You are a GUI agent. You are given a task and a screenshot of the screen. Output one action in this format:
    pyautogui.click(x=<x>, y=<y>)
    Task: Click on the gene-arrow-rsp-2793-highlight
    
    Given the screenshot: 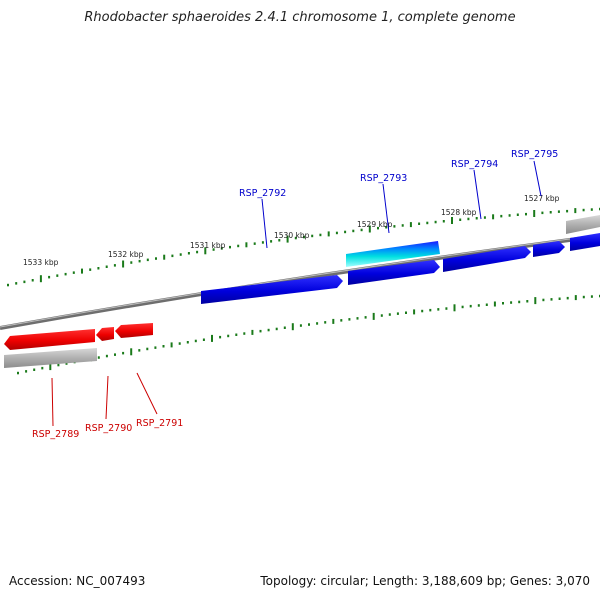 What is the action you would take?
    pyautogui.click(x=393, y=254)
    